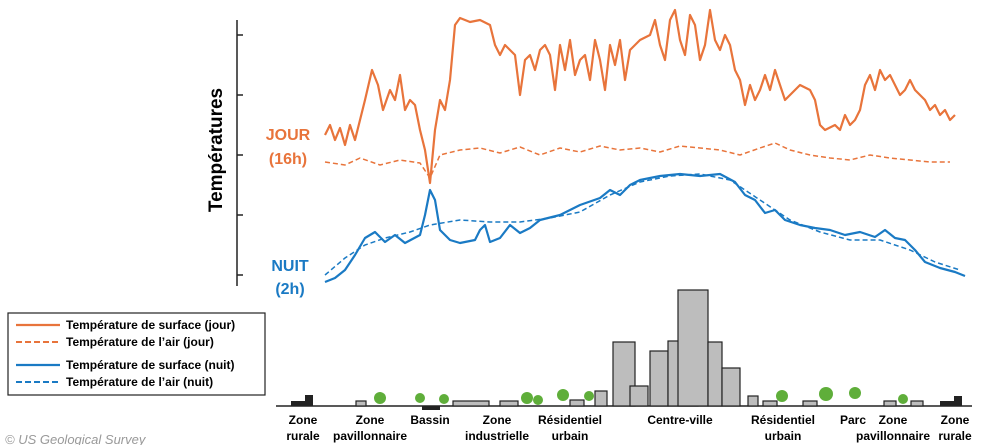 The image size is (986, 445). I want to click on zone-label: Parc, so click(853, 420).